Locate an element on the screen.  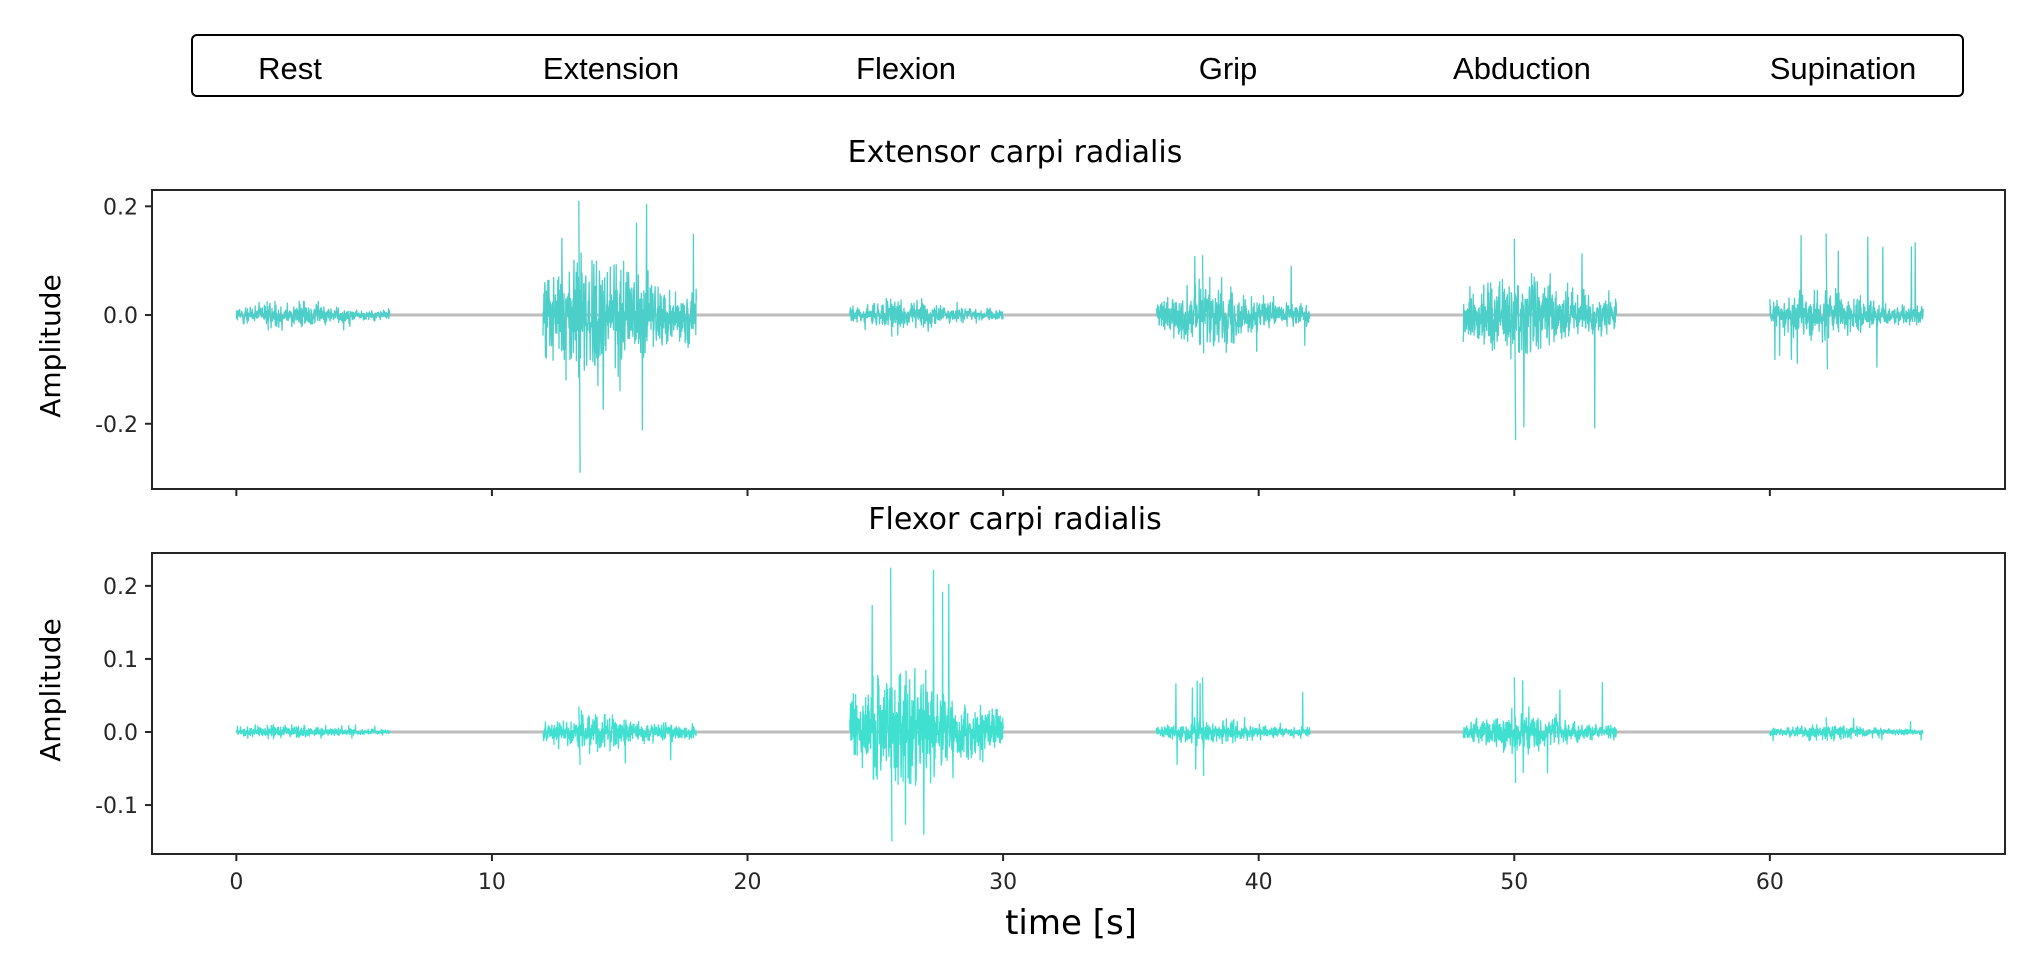
legend-label-supination: Supination is located at coordinates (1843, 68).